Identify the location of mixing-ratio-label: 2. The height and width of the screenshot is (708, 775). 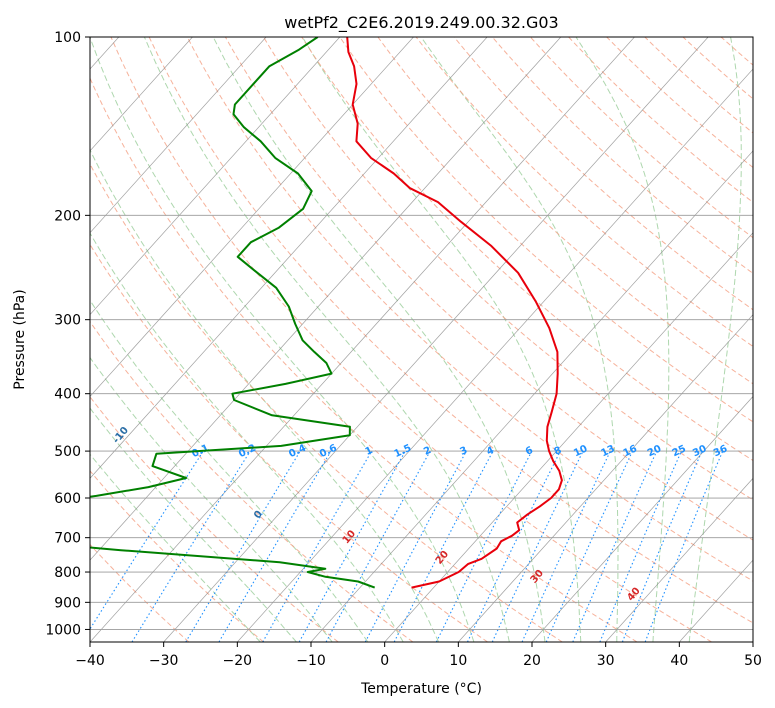
(427, 451).